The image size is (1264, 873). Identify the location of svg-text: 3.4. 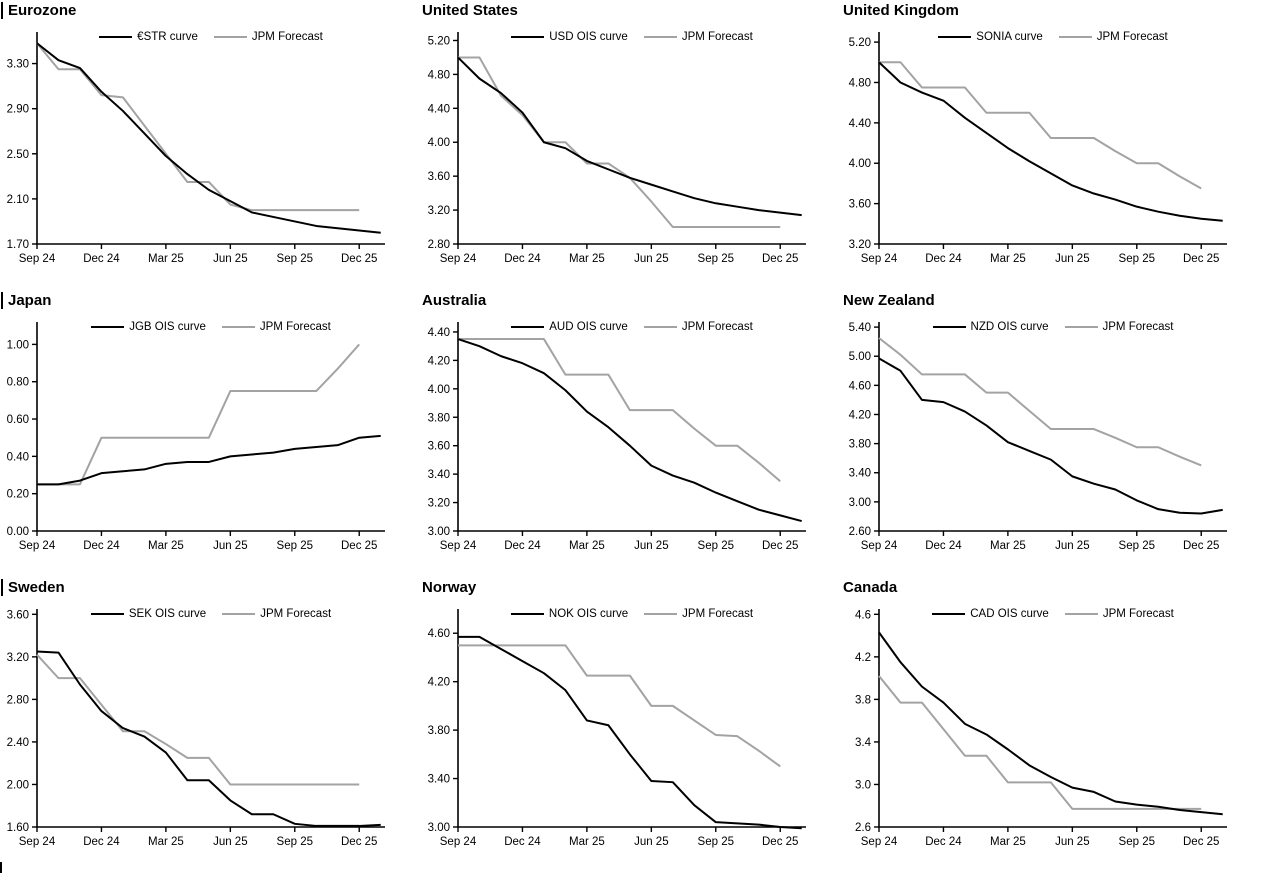
(863, 743).